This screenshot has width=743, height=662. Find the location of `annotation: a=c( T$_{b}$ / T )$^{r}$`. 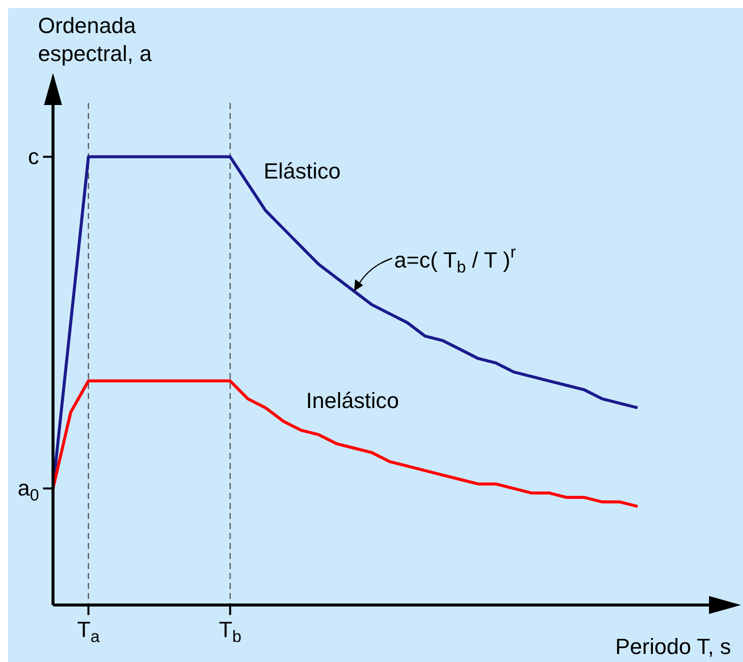

annotation: a=c( T$_{b}$ / T )$^{r}$ is located at coordinates (455, 259).